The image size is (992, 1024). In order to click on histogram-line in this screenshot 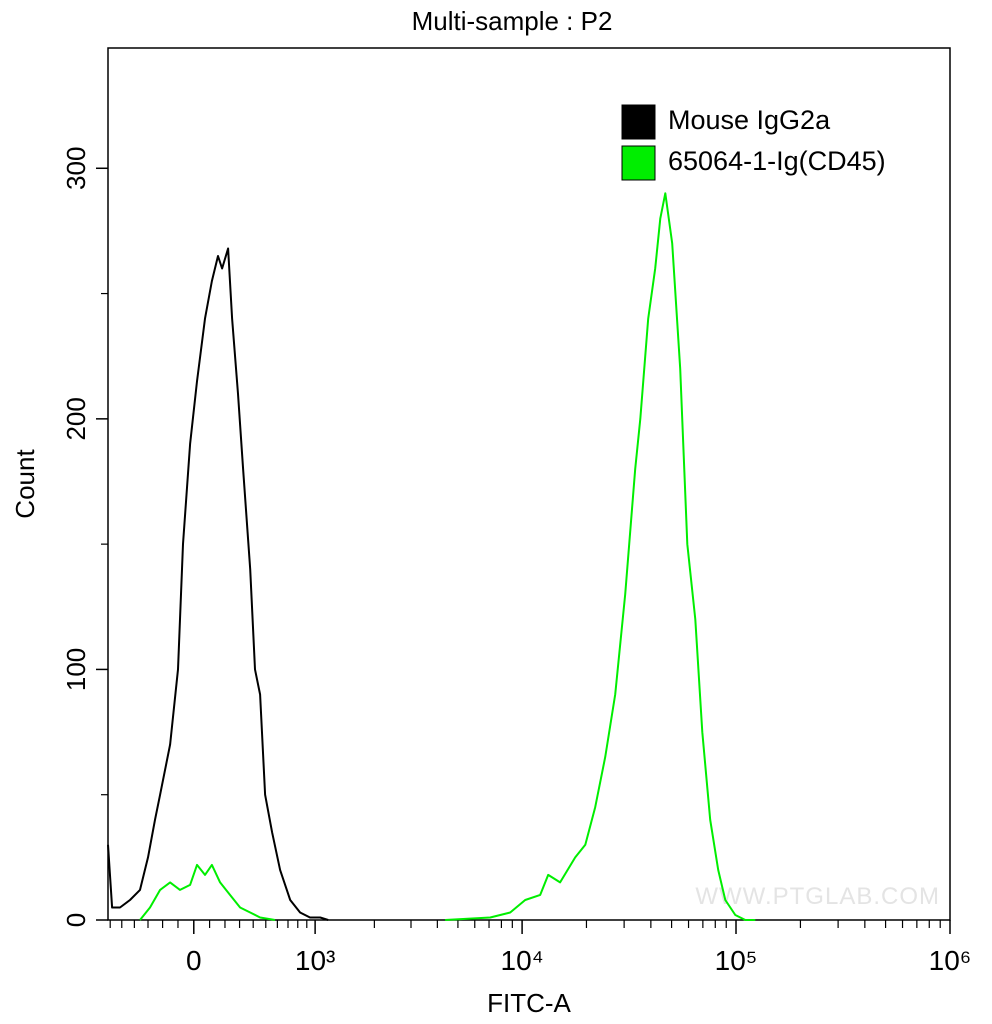, I will do `click(218, 584)`.